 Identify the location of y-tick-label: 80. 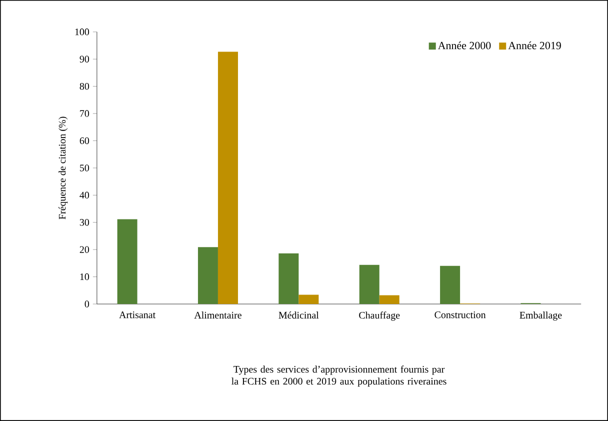
(85, 86).